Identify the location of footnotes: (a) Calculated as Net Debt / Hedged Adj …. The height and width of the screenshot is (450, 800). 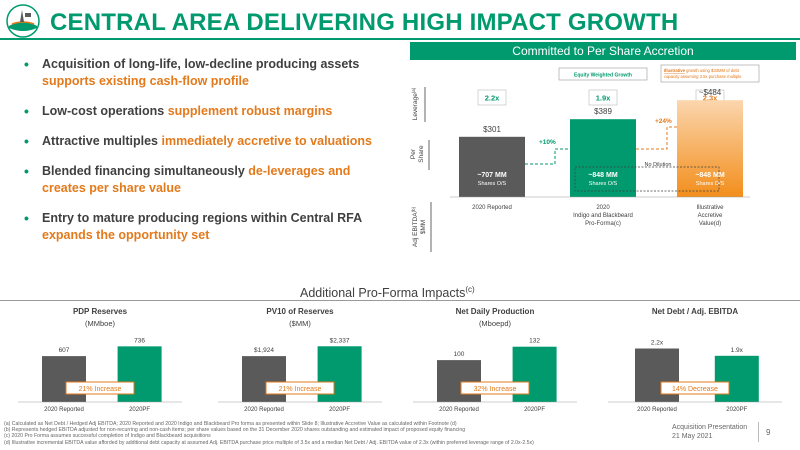
(319, 433).